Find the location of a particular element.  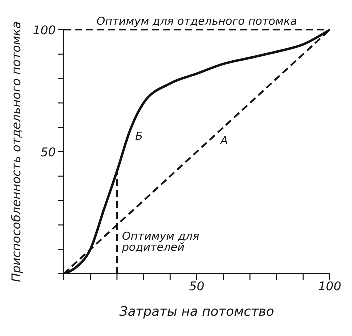

annotation: Оптимум для родителей is located at coordinates (160, 242).